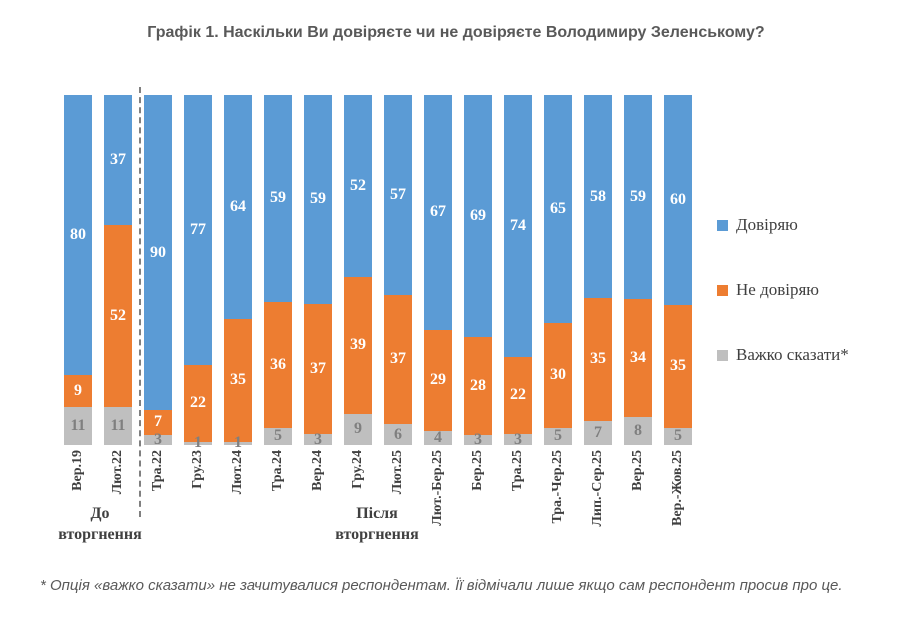  I want to click on bar-segment-distrust: 34, so click(638, 358).